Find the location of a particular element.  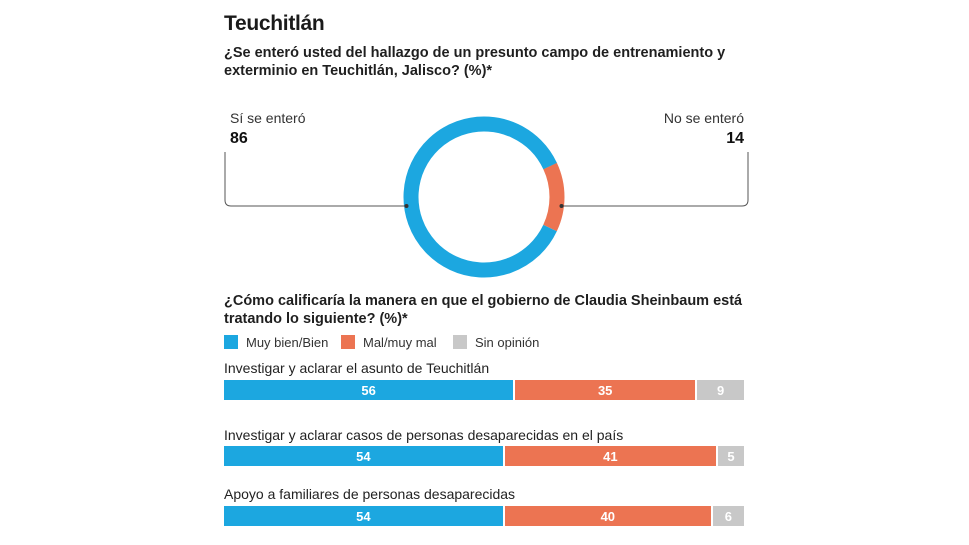

legend-item-bad: Mal/muy mal is located at coordinates (389, 342).